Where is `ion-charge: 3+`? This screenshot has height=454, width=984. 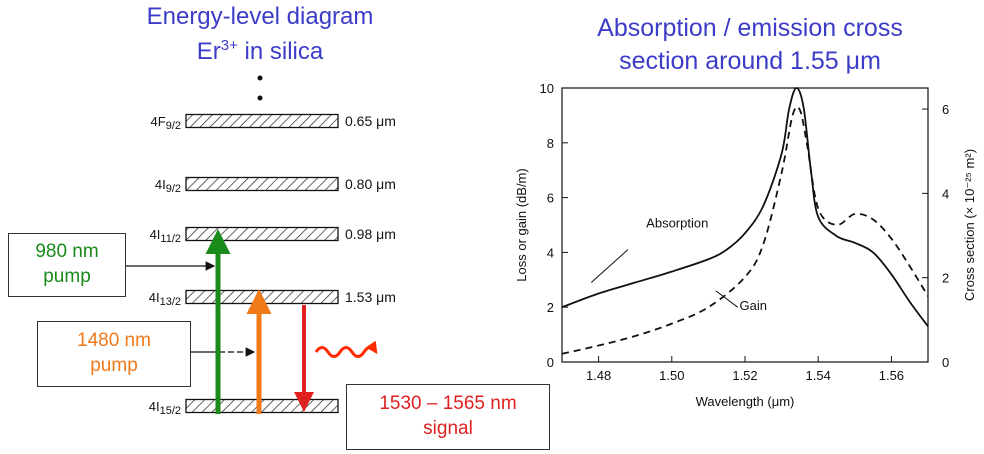
ion-charge: 3+ is located at coordinates (229, 45).